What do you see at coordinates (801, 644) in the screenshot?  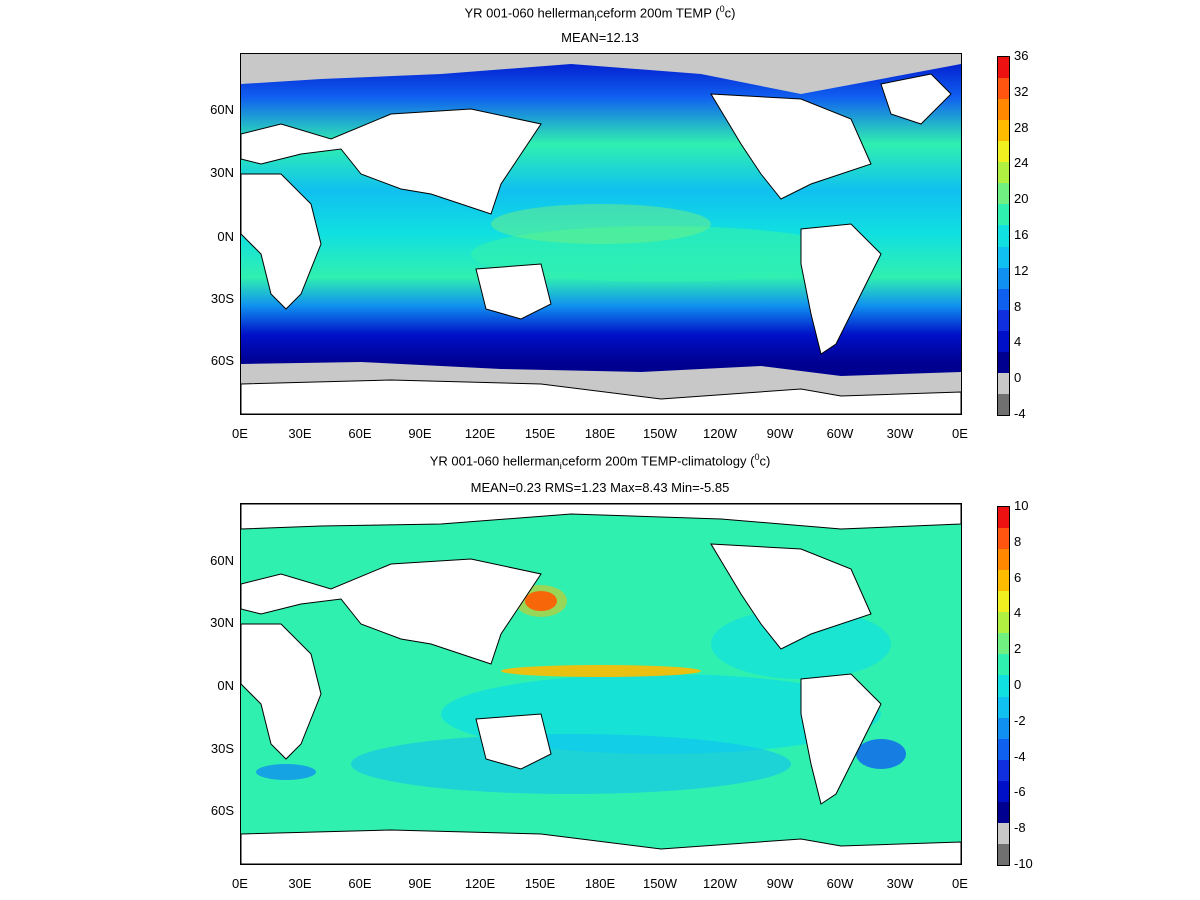 I see `pacific-cool` at bounding box center [801, 644].